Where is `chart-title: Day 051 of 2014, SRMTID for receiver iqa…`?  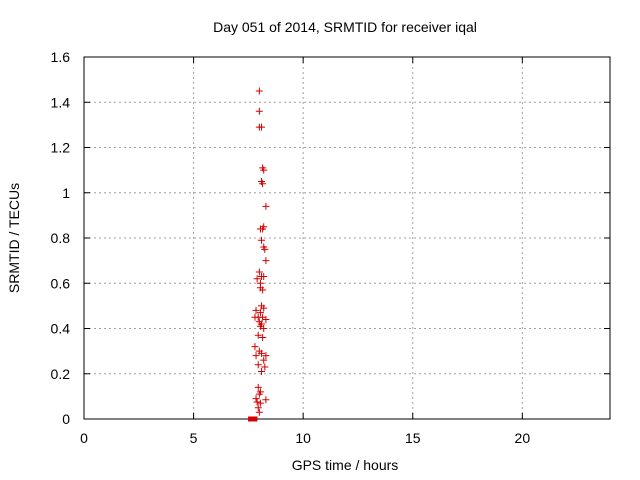 chart-title: Day 051 of 2014, SRMTID for receiver iqa… is located at coordinates (345, 27).